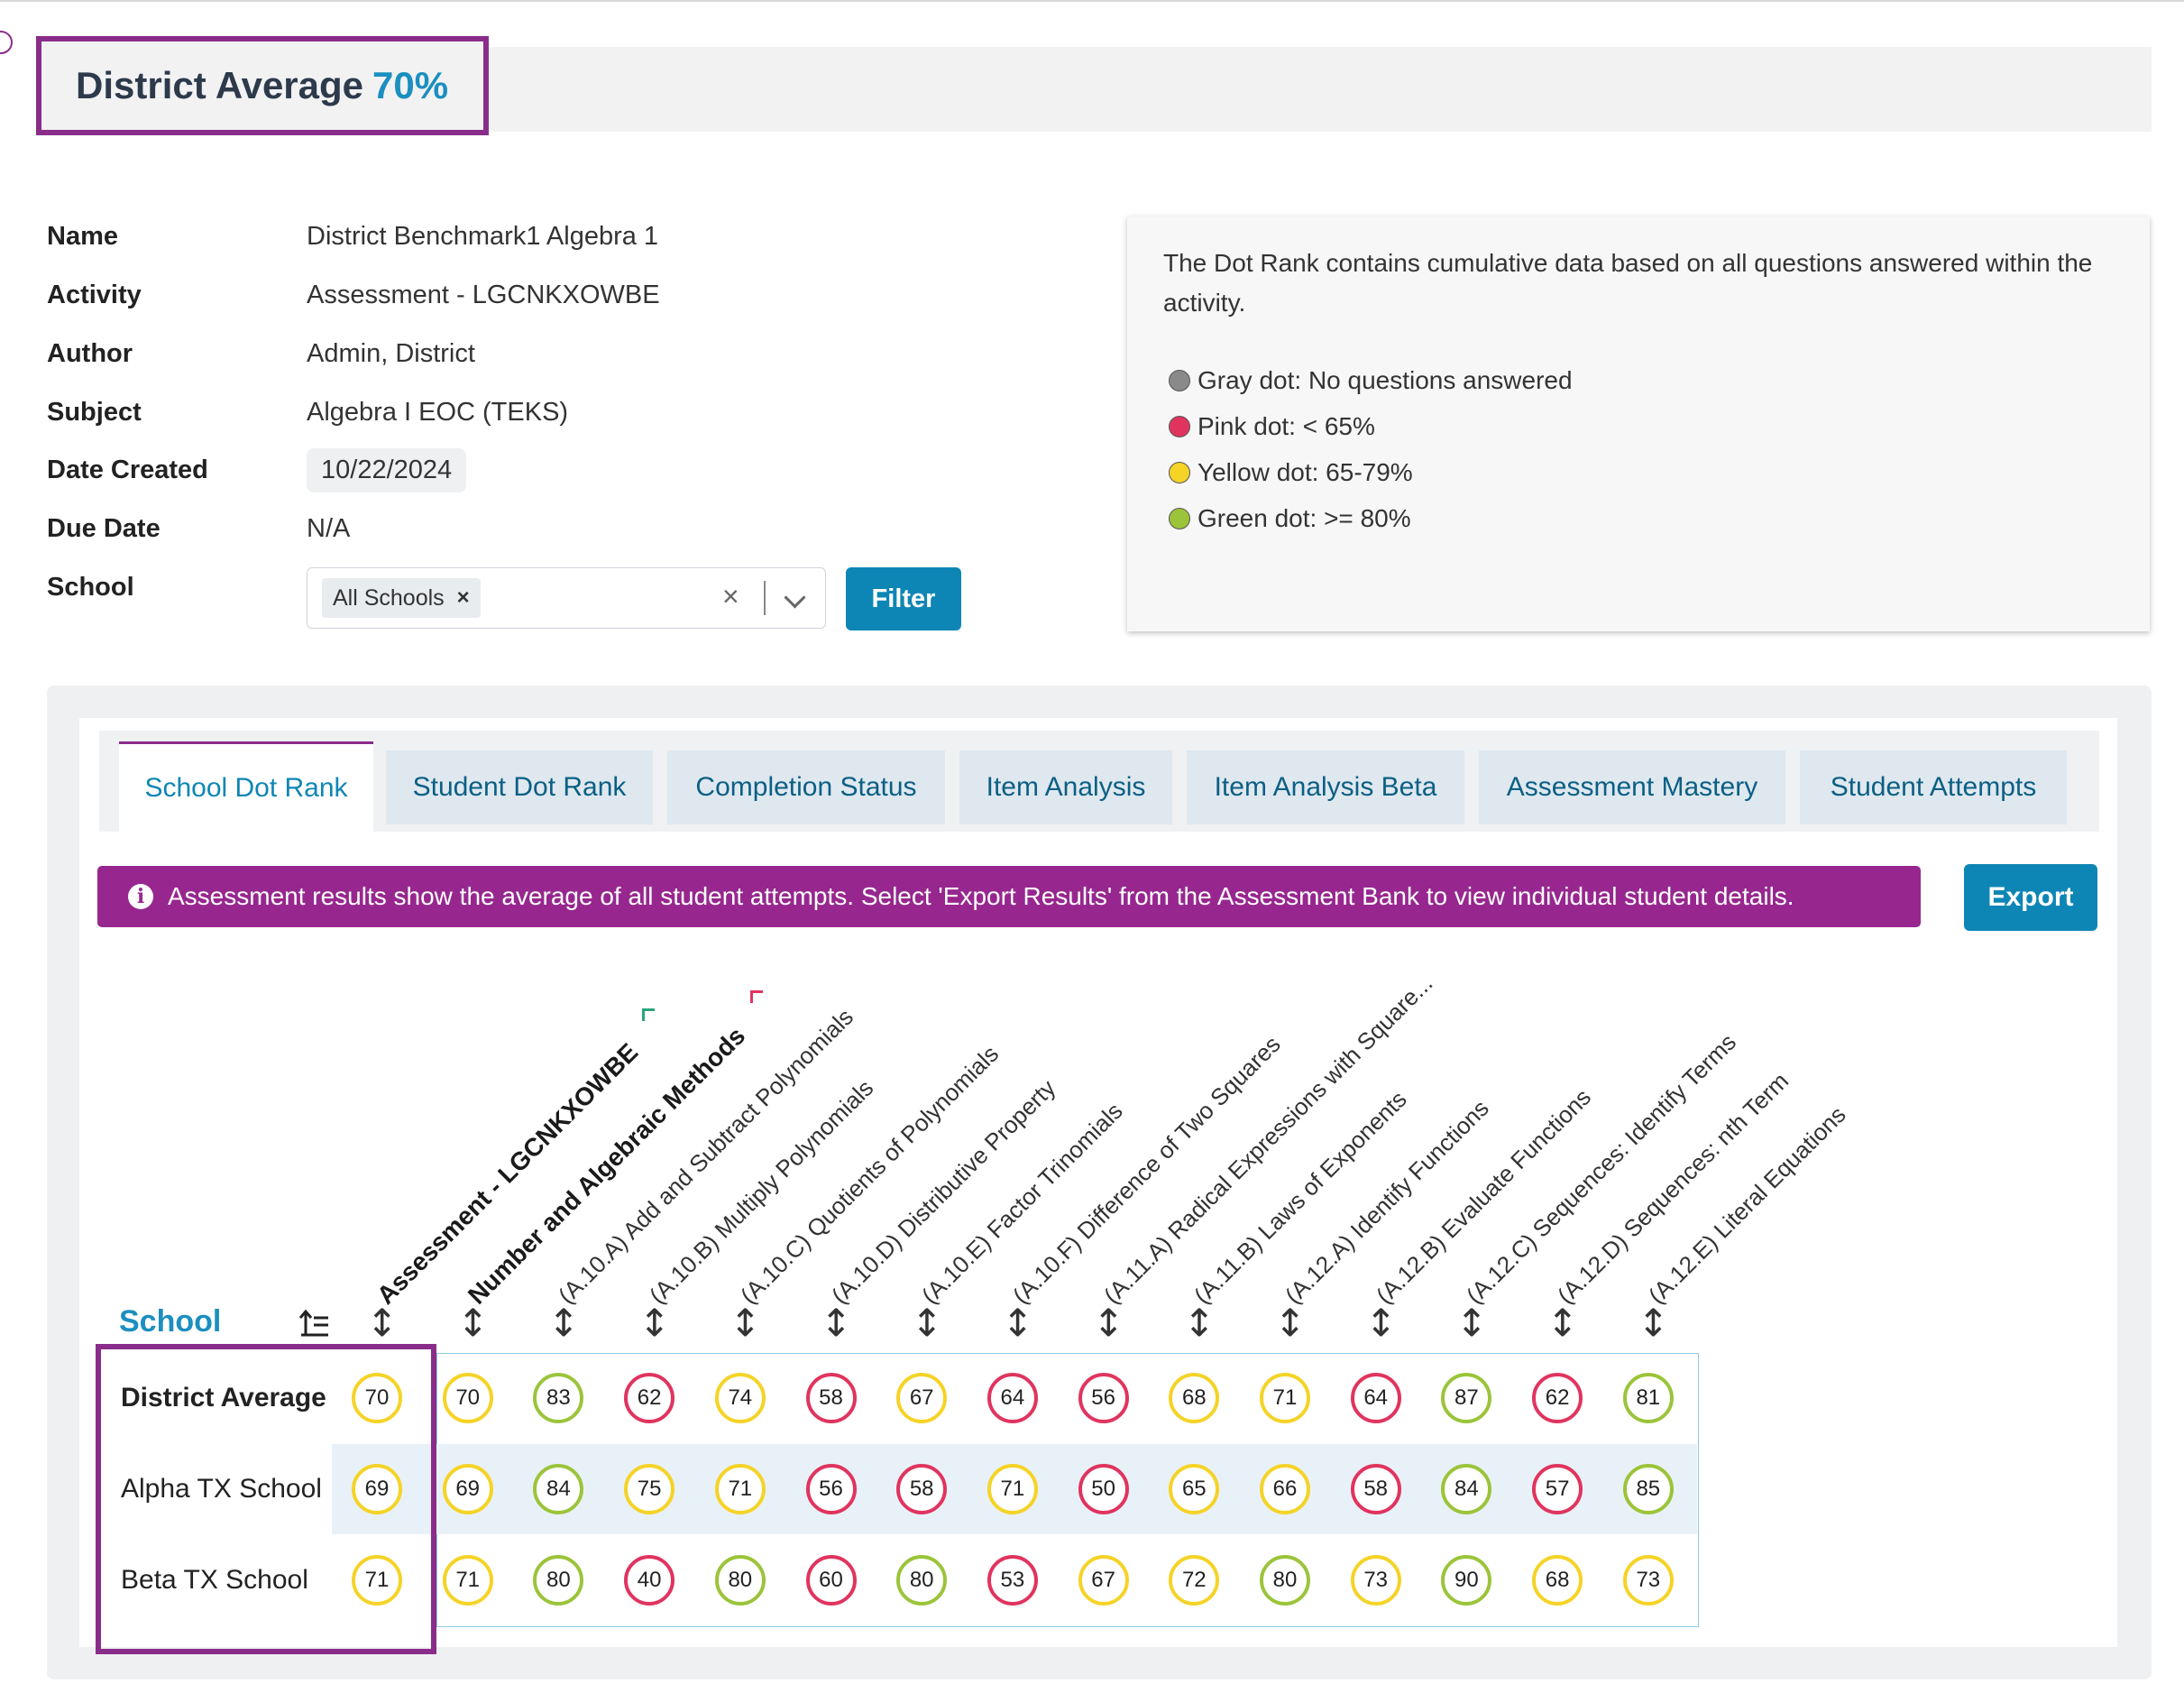 The width and height of the screenshot is (2184, 1684). Describe the element at coordinates (90, 353) in the screenshot. I see `author-label: Author` at that location.